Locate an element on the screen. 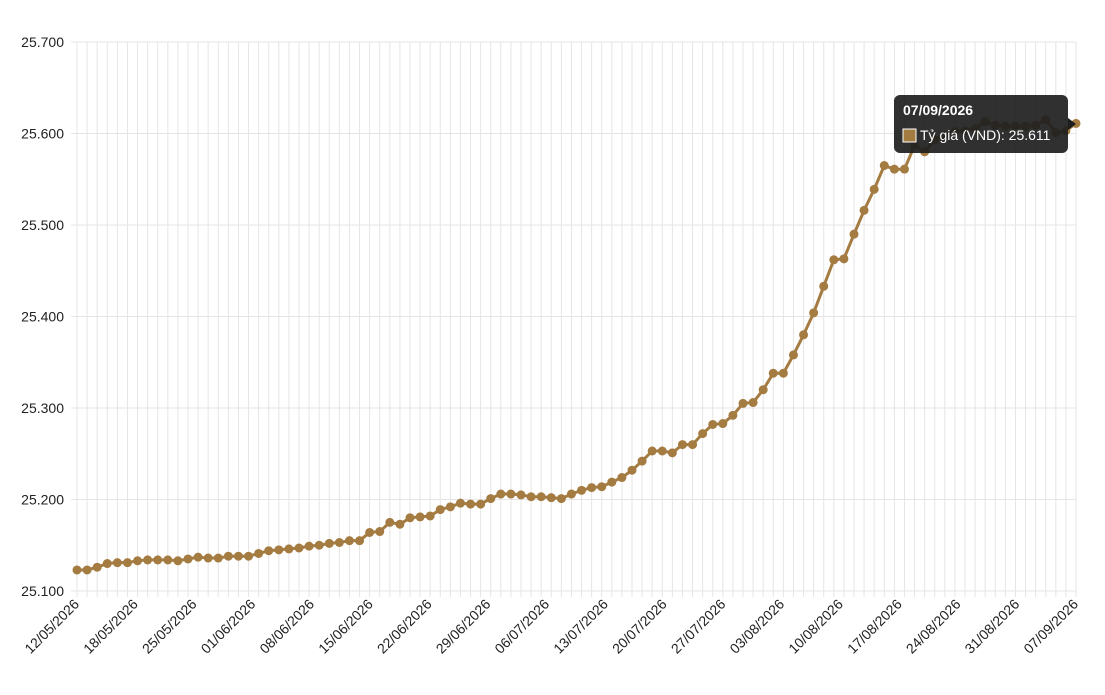 This screenshot has width=1105, height=695. y-tick-label: 25.100 is located at coordinates (42, 591).